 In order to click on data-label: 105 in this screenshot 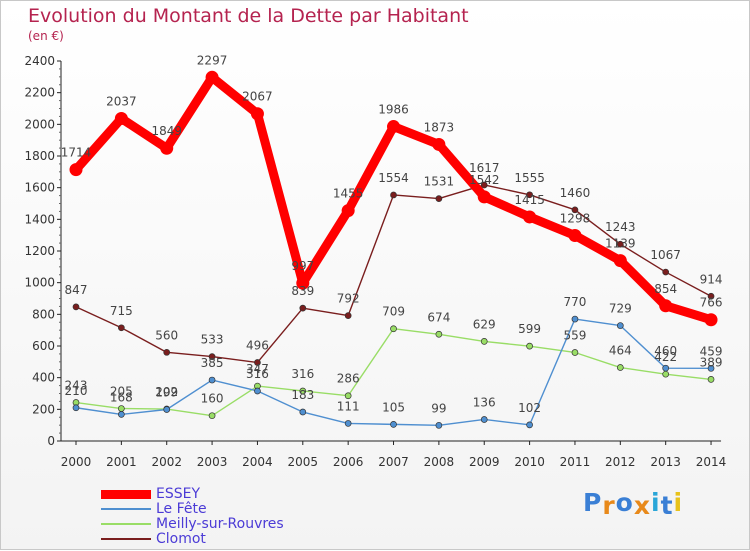, I will do `click(393, 407)`.